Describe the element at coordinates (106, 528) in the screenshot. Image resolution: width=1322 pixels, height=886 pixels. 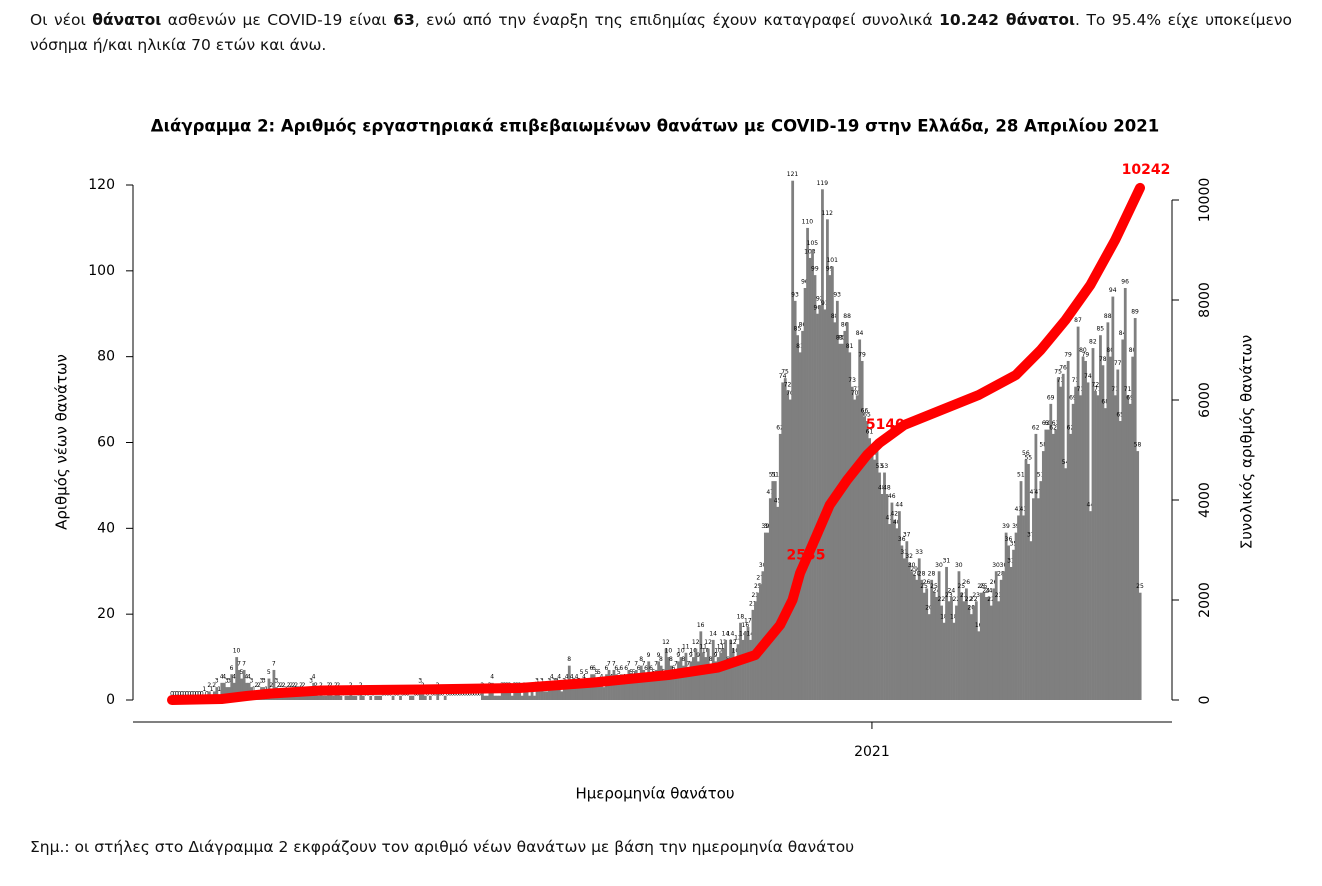
I see `y-tick-label: 40` at that location.